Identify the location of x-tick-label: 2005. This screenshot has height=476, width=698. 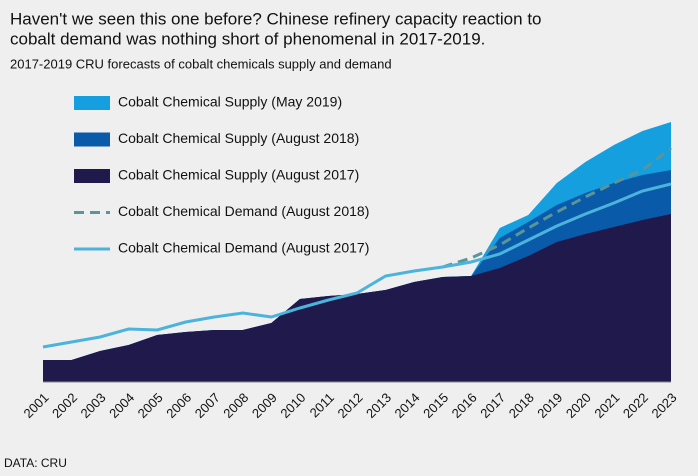
(150, 405).